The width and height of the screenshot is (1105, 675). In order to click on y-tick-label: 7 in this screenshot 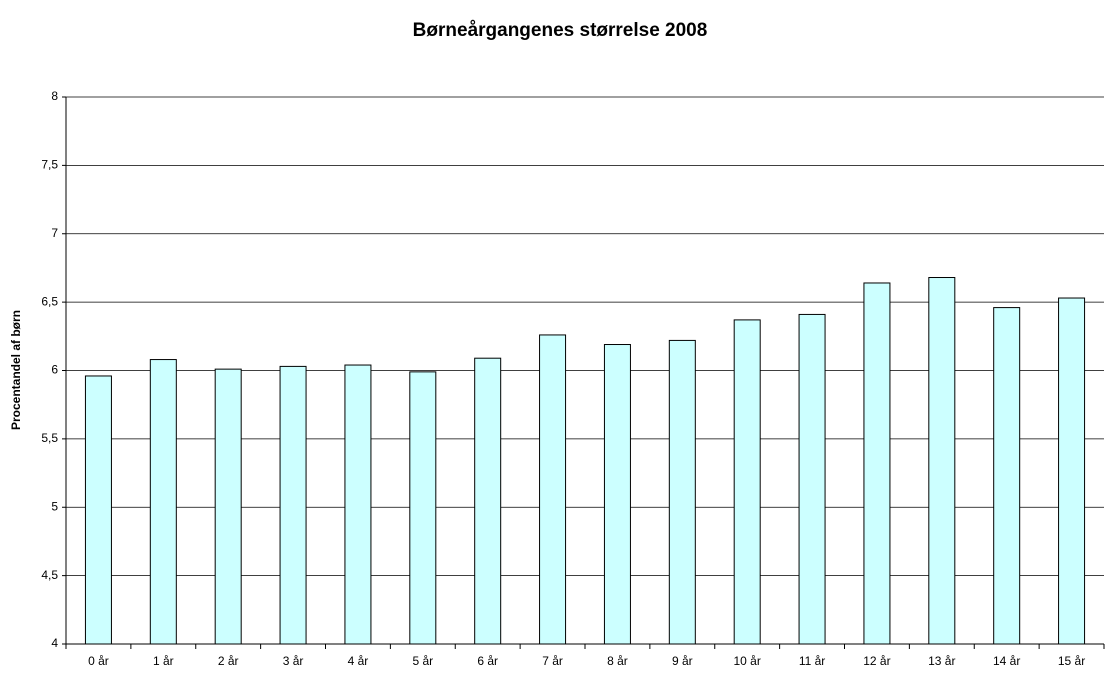, I will do `click(54, 233)`.